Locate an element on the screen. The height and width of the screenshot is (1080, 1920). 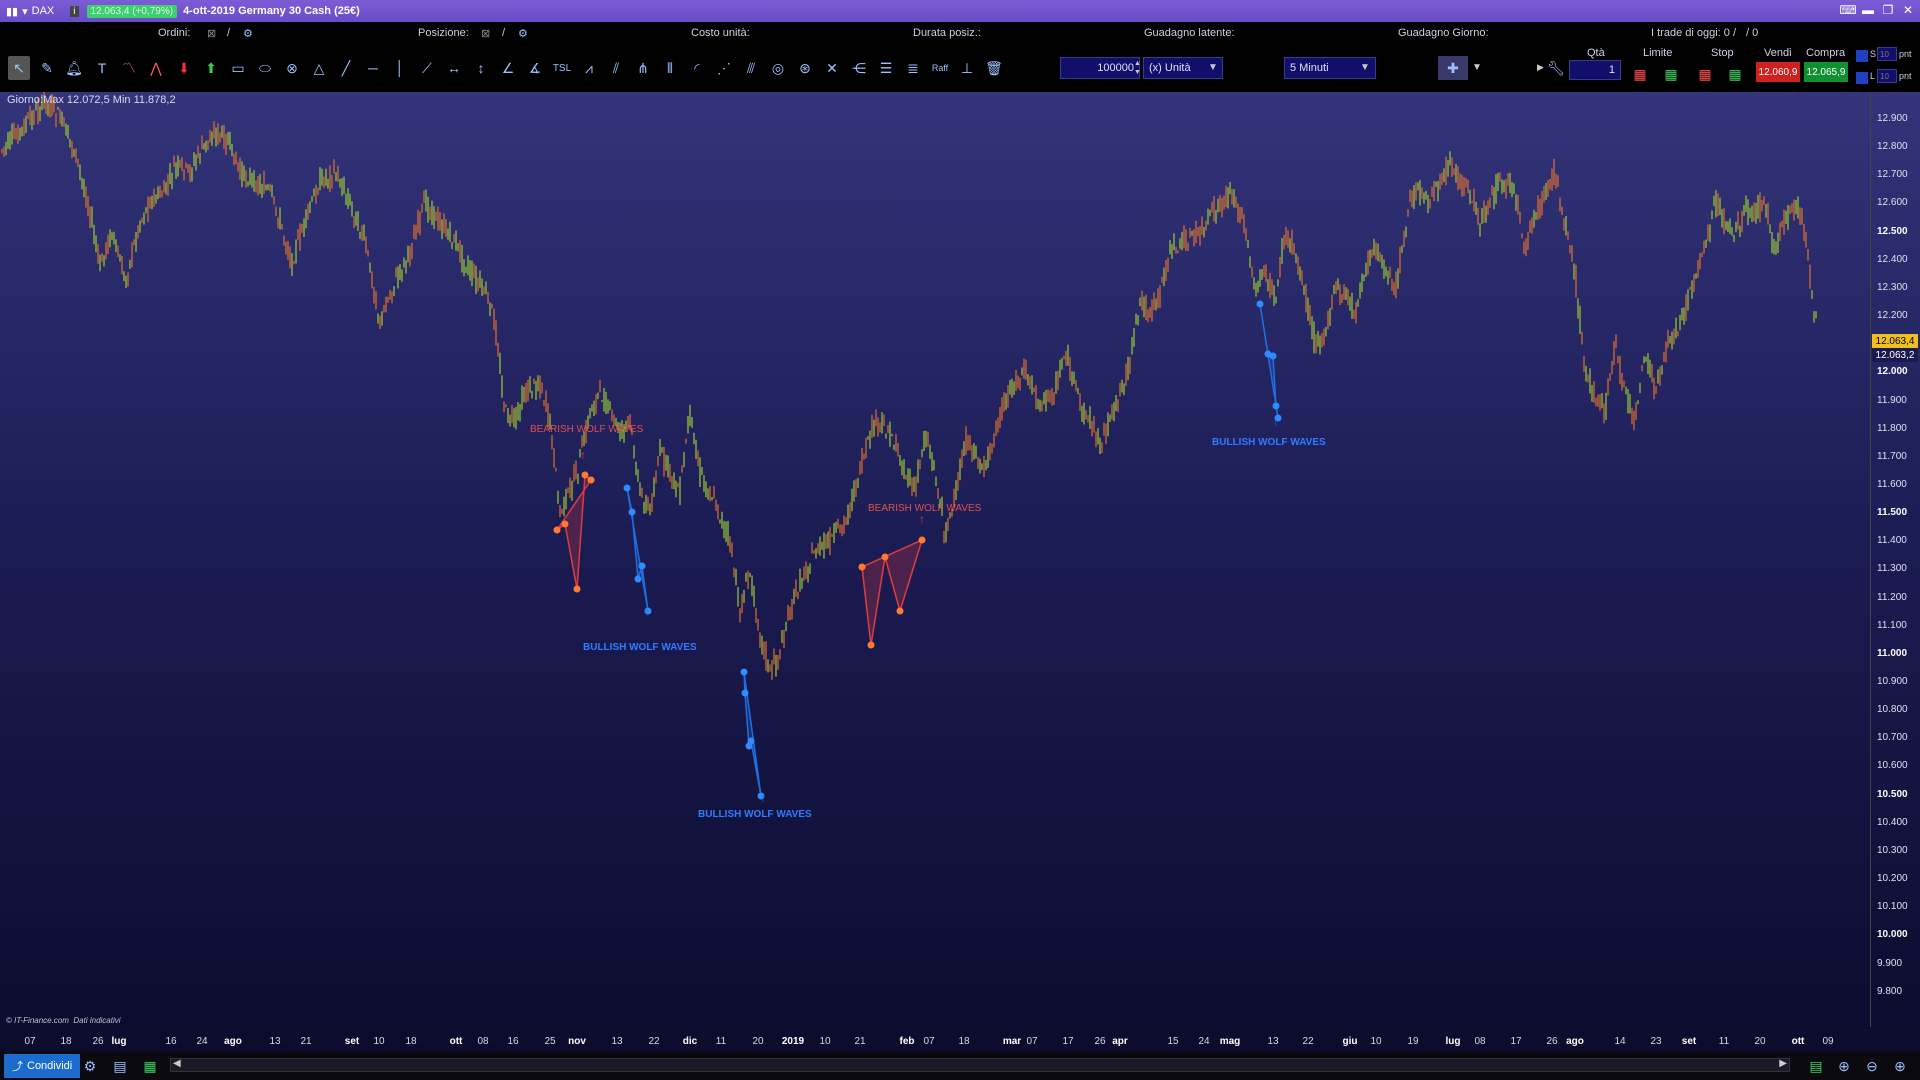
keyboard-icon: ⌨ is located at coordinates (1848, 10).